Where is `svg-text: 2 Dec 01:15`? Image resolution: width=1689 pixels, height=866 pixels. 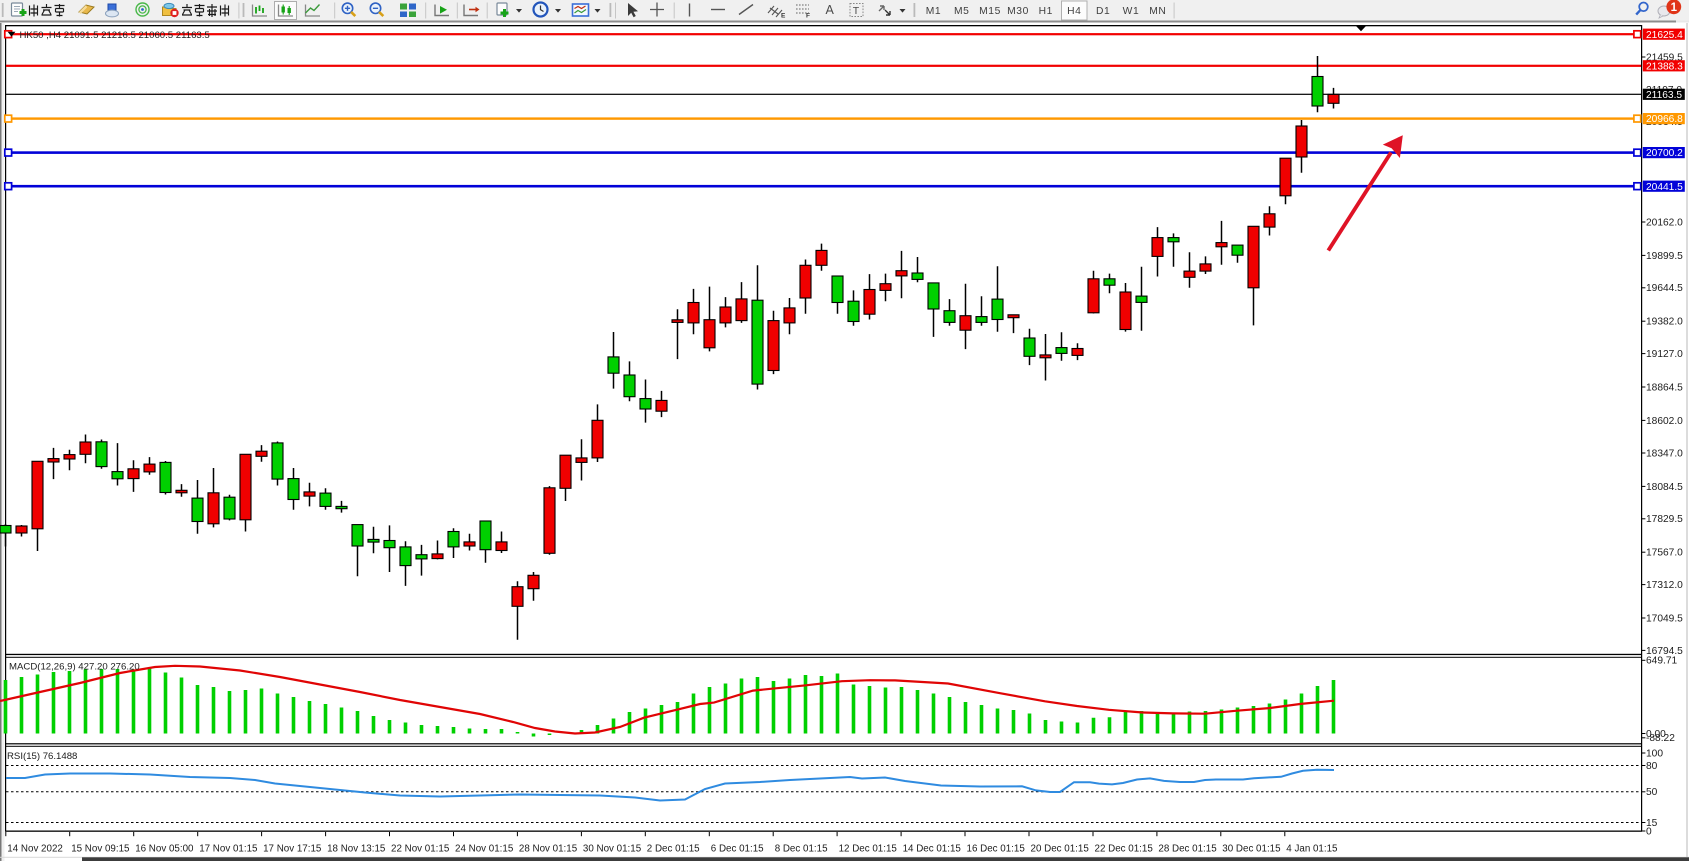
svg-text: 2 Dec 01:15 is located at coordinates (673, 849).